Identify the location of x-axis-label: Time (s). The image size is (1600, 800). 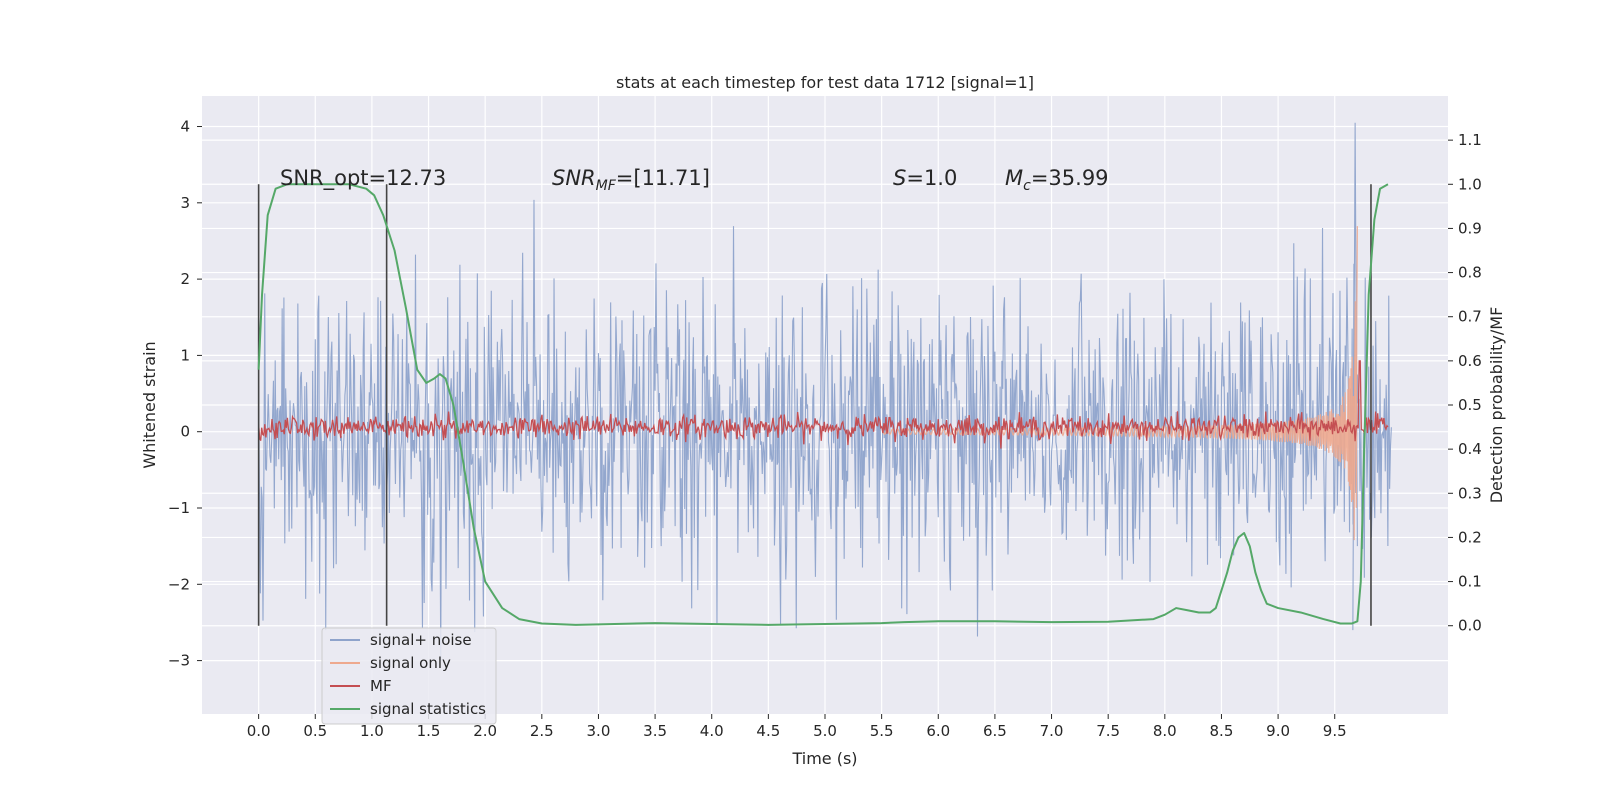
(824, 758).